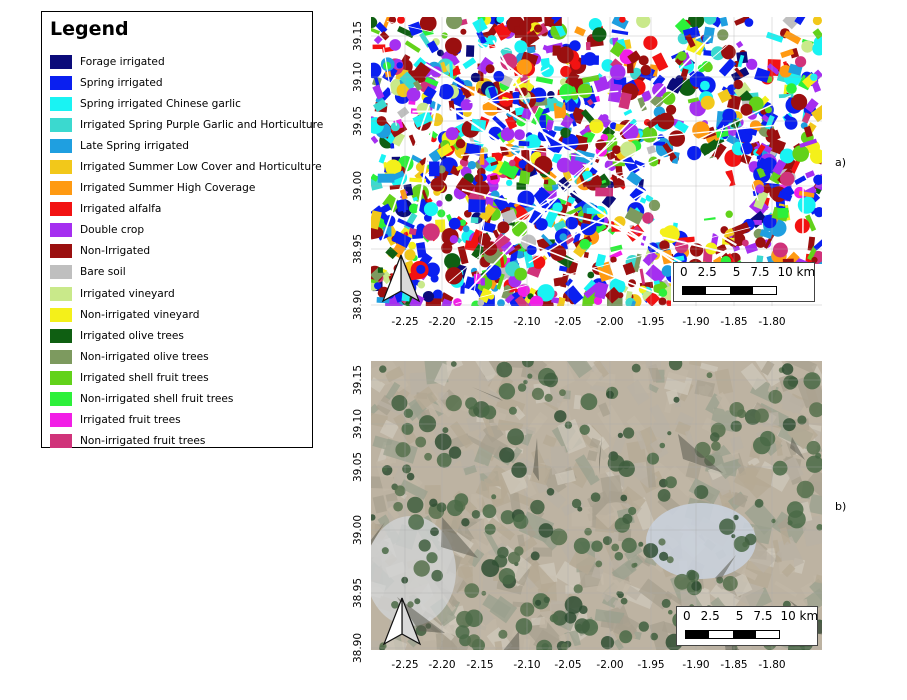  What do you see at coordinates (127, 293) in the screenshot?
I see `legend-label: Irrigated vineyard` at bounding box center [127, 293].